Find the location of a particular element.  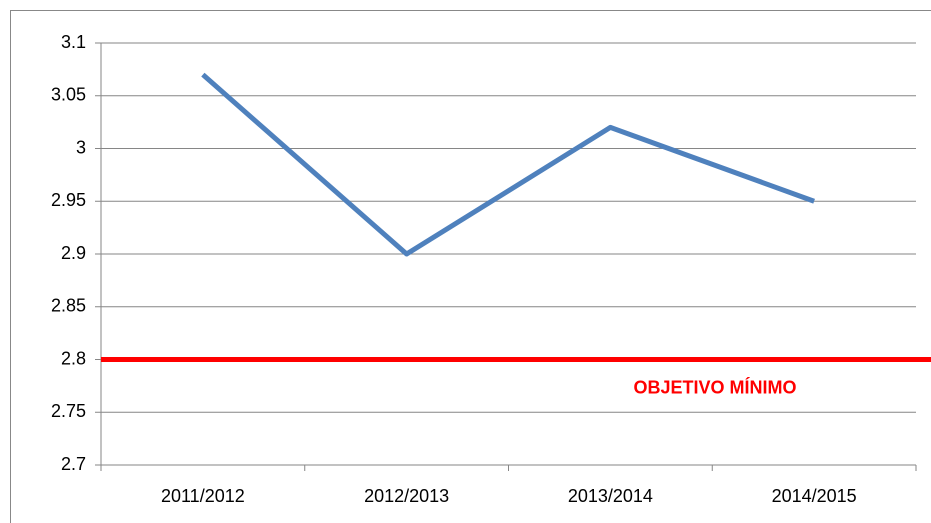

y-tick-label: 3.1 is located at coordinates (73, 42).